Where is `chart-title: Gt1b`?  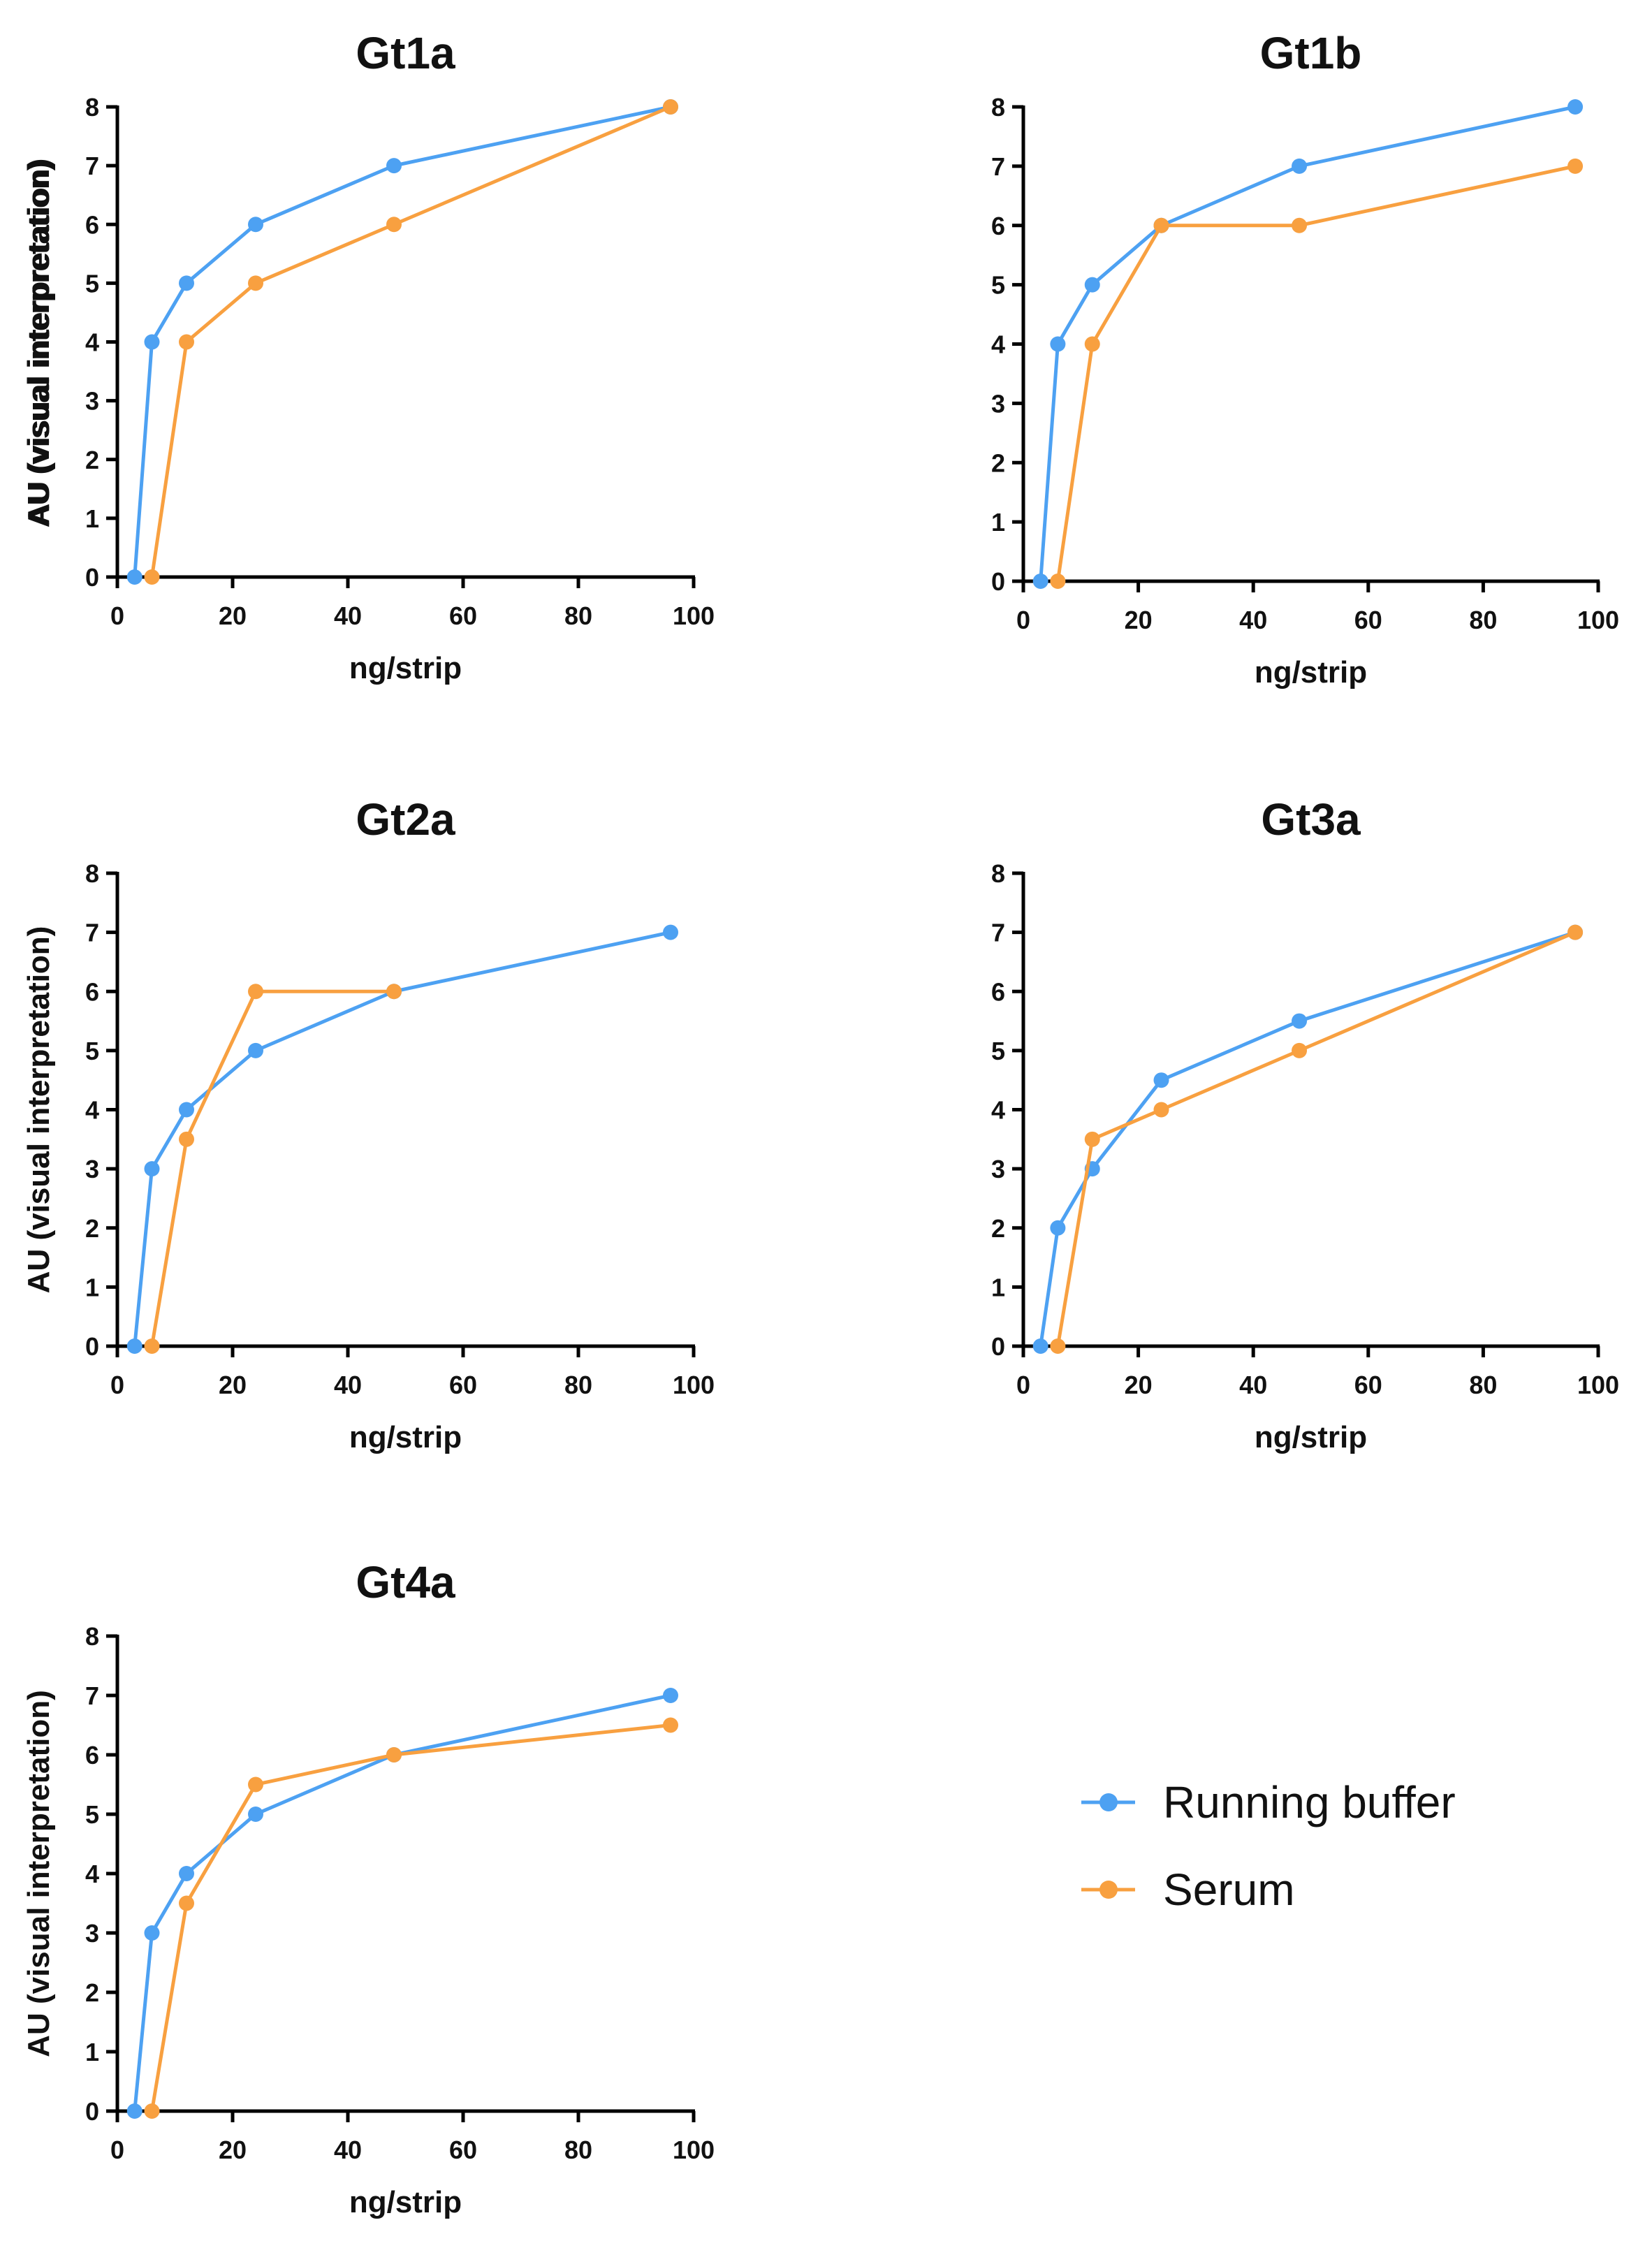
chart-title: Gt1b is located at coordinates (1311, 53).